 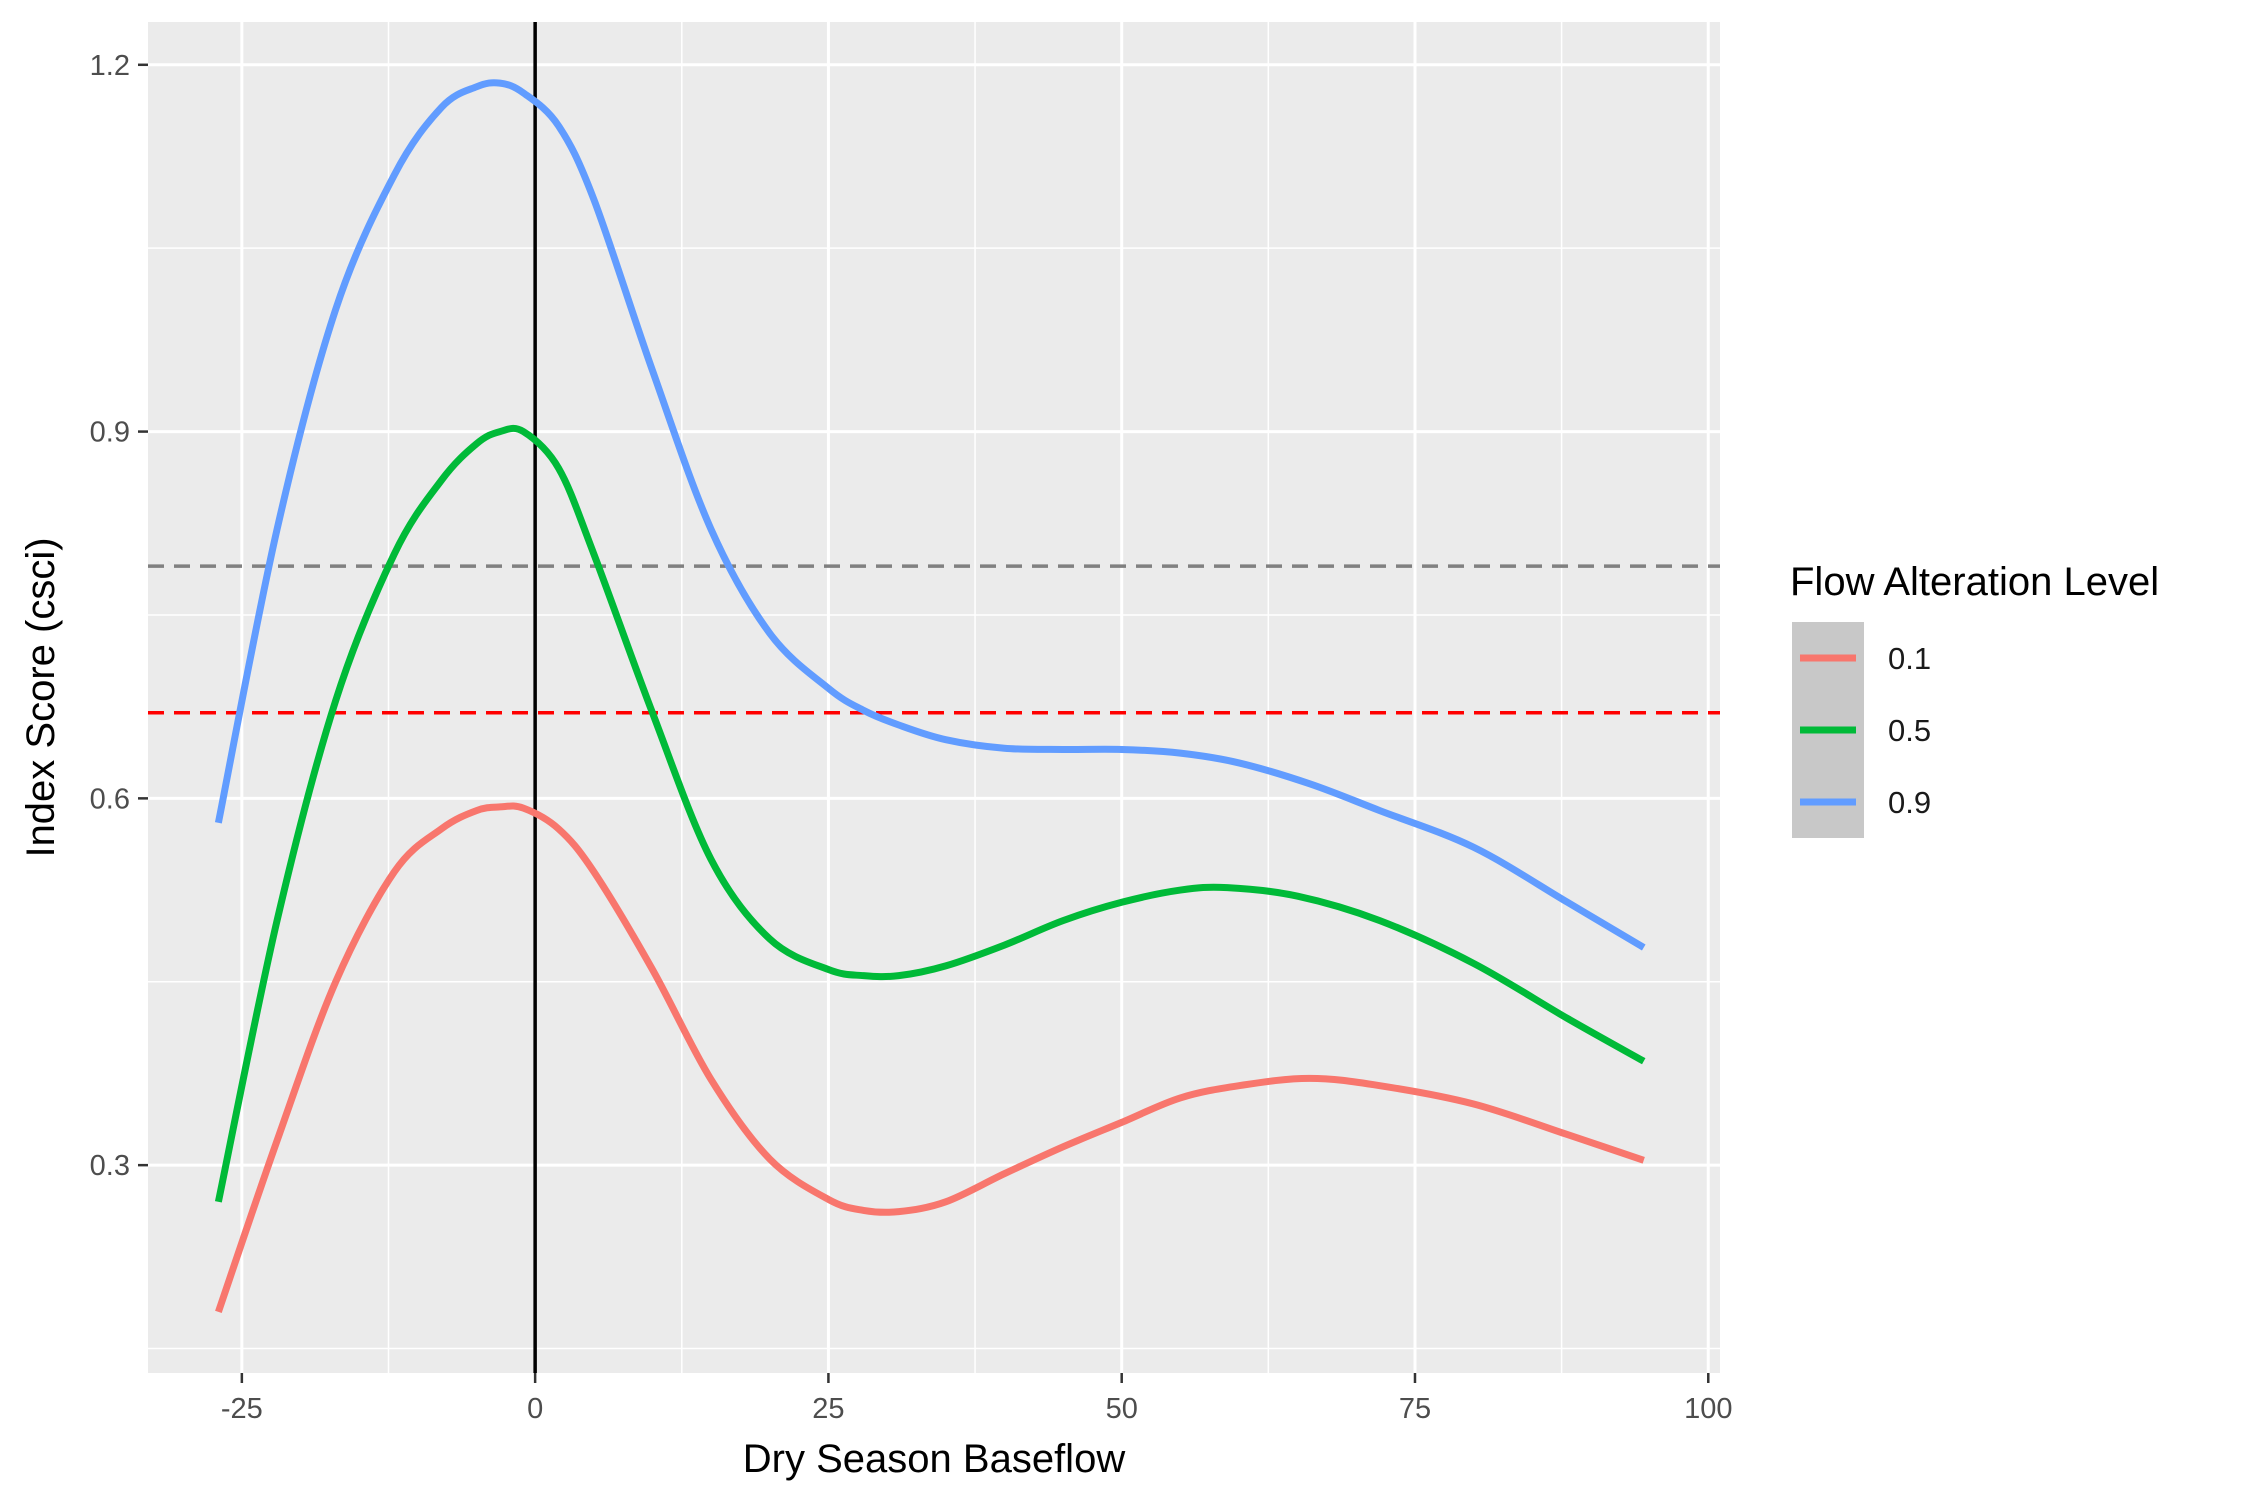 I want to click on x-tick-label: 0, so click(x=535, y=1409).